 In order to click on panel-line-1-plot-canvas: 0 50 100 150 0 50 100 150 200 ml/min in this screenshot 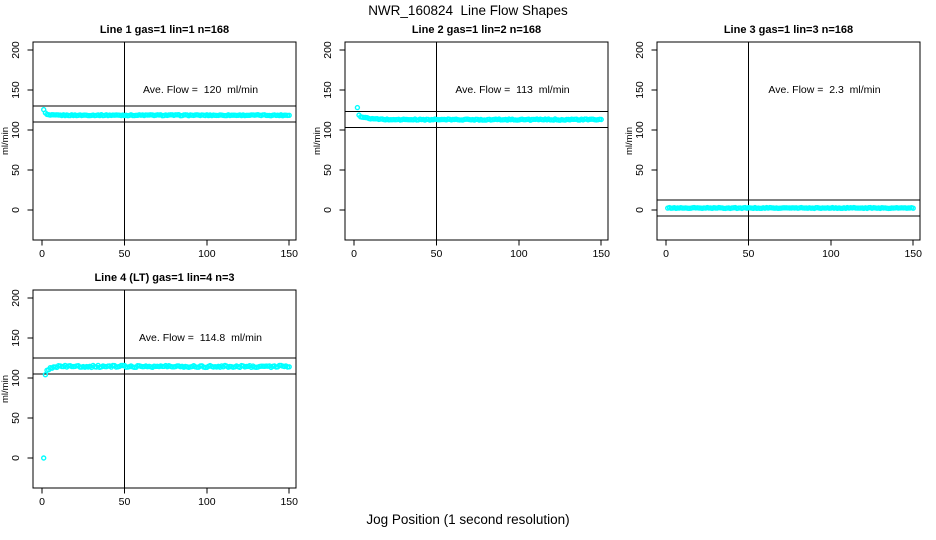, I will do `click(149, 150)`.